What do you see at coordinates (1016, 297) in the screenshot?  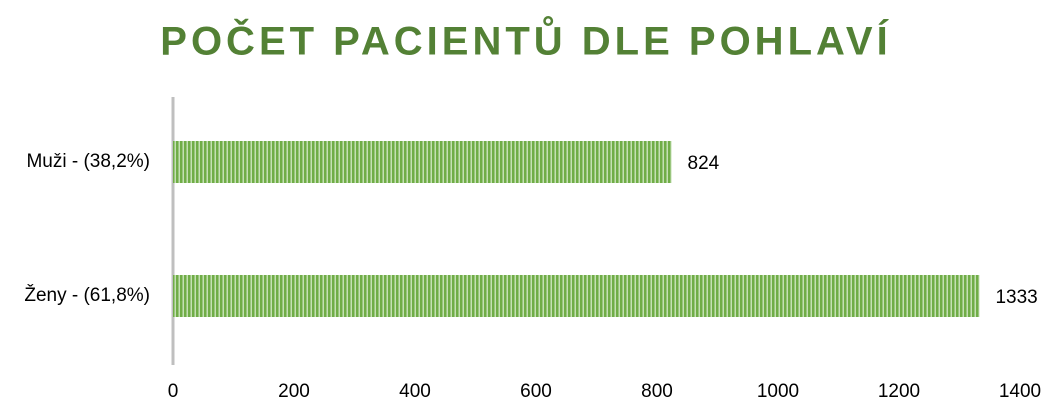 I see `data-label: 1333` at bounding box center [1016, 297].